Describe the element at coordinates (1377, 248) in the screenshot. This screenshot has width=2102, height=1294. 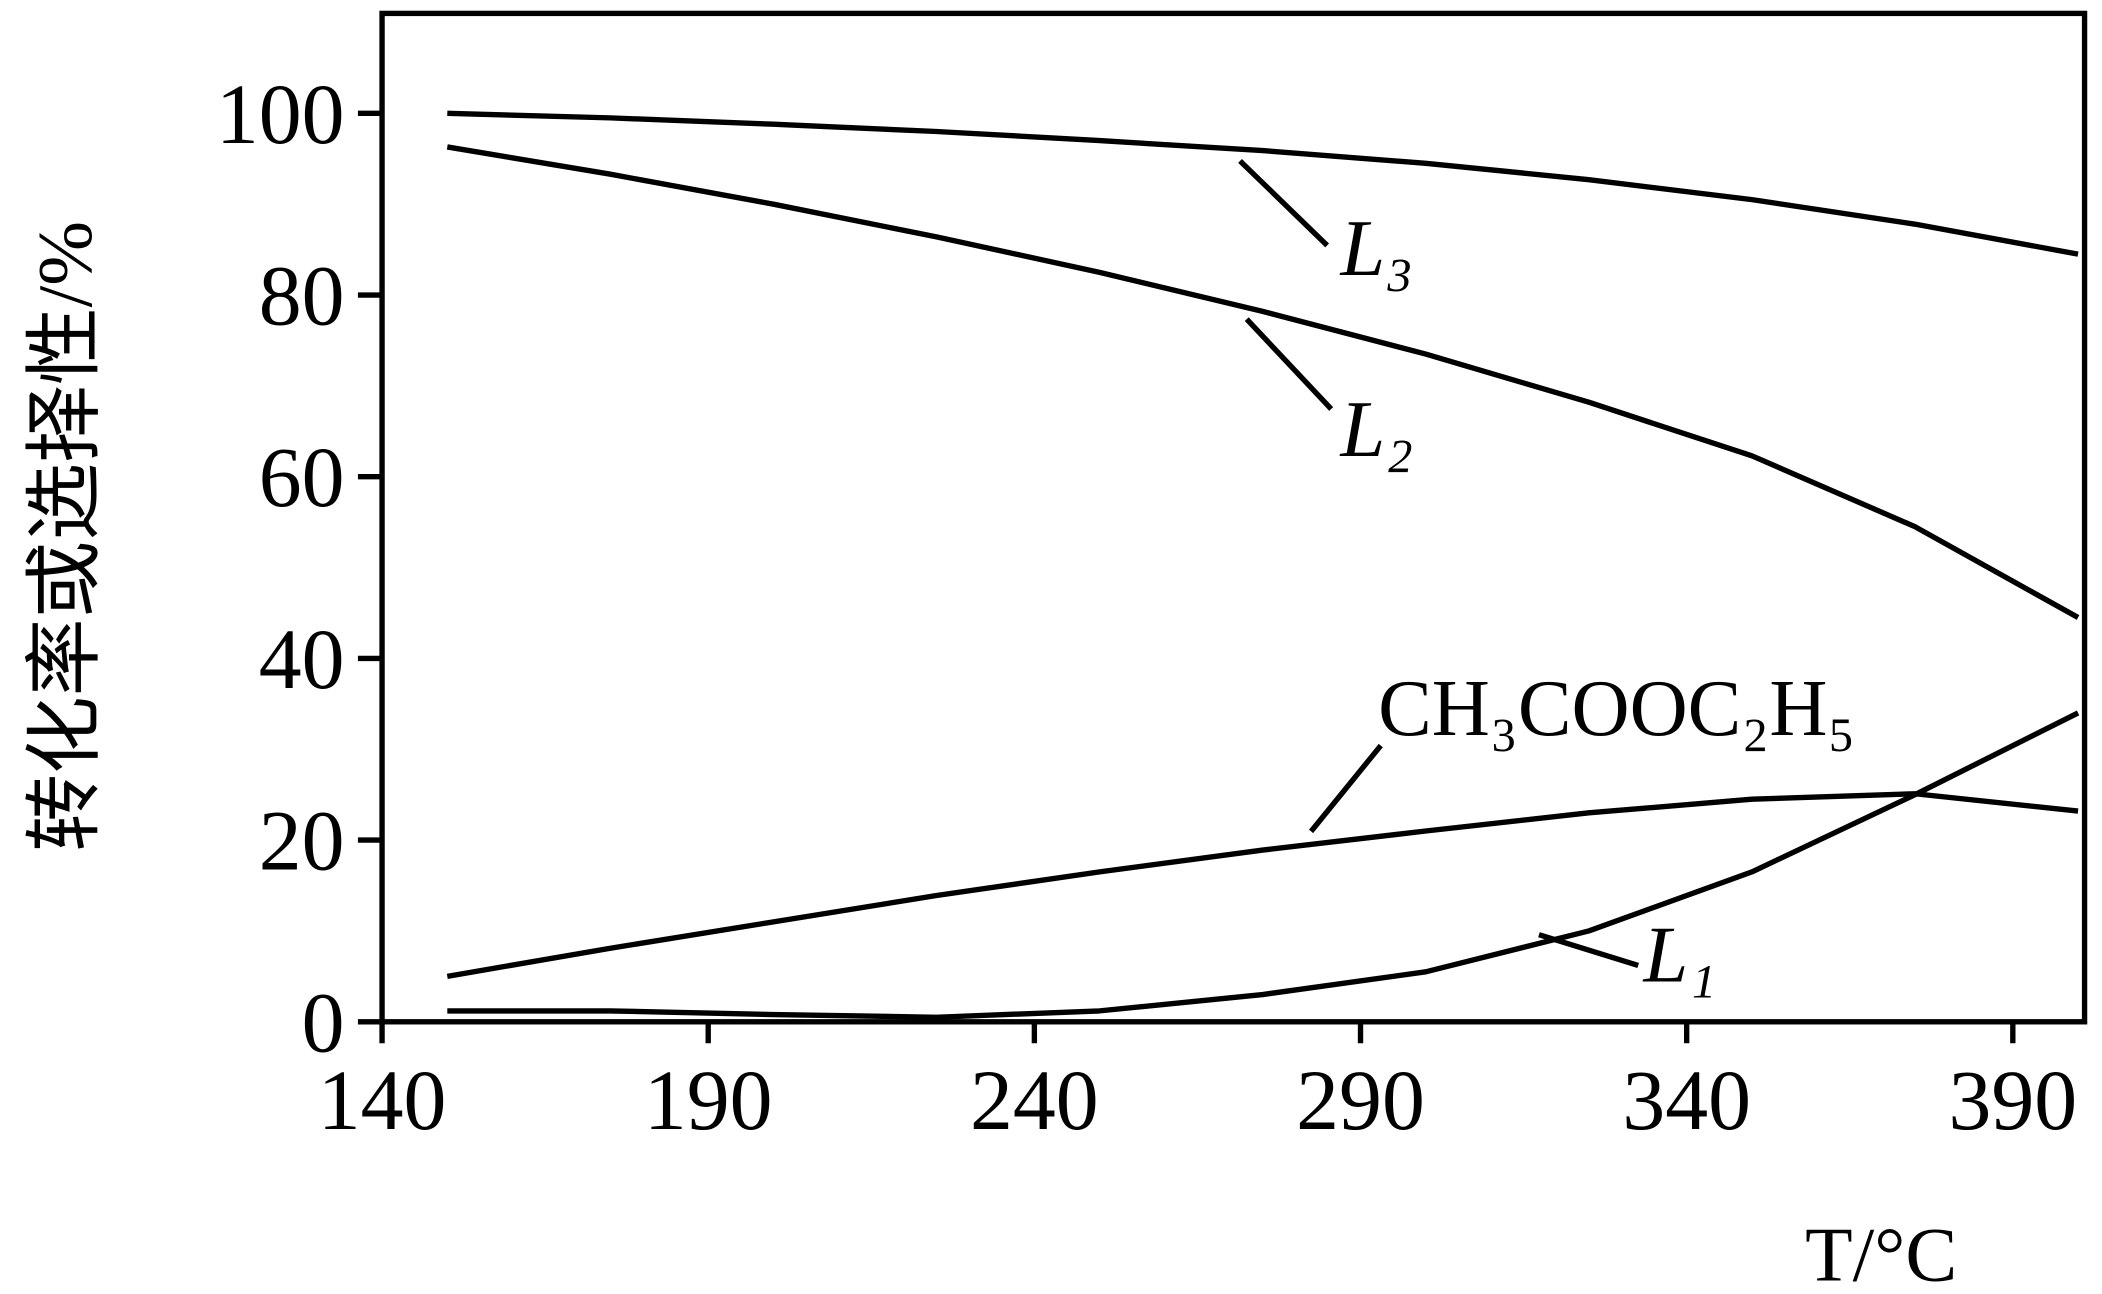
I see `series-label: L₃` at that location.